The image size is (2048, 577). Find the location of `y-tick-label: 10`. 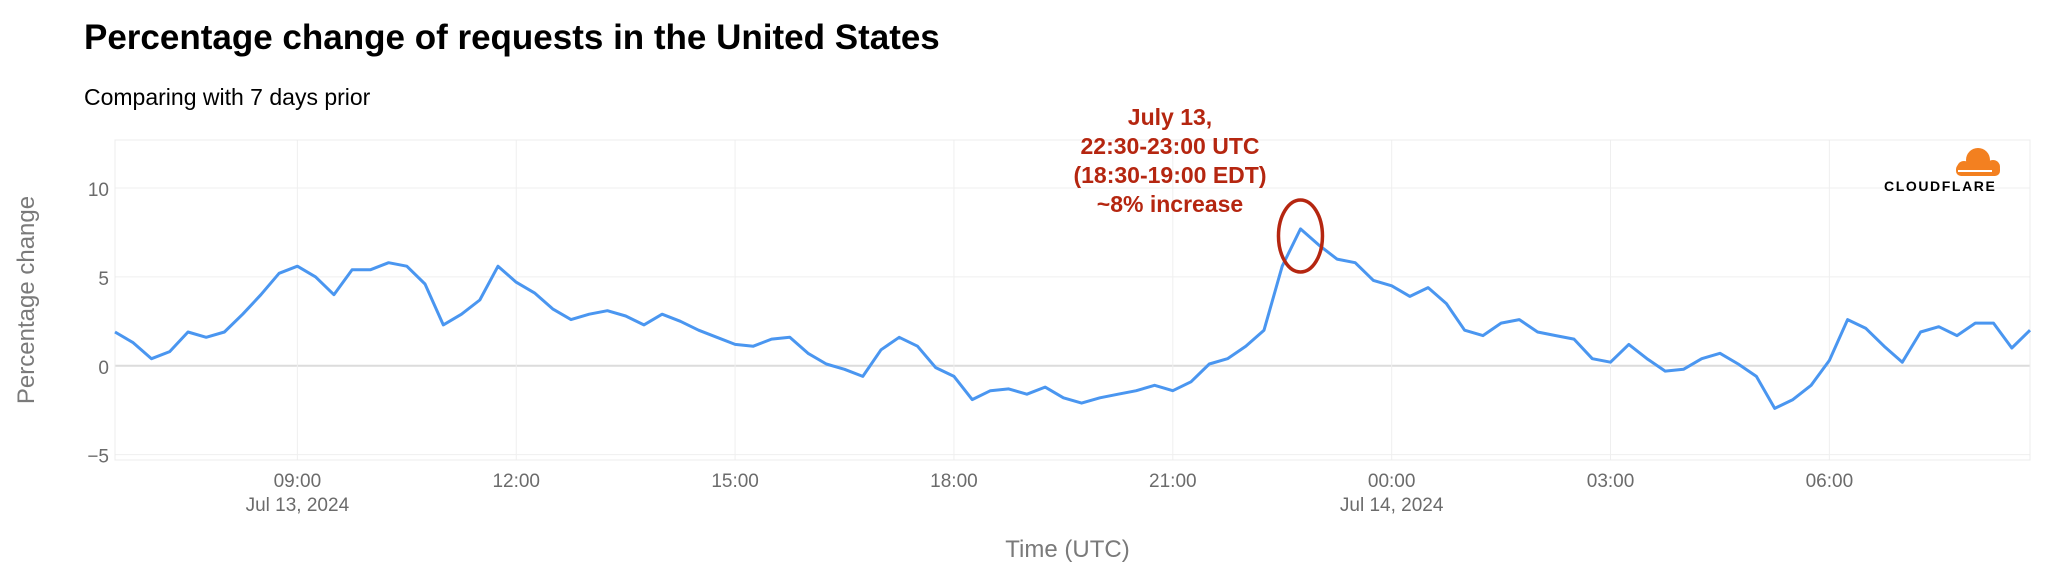

y-tick-label: 10 is located at coordinates (98, 190).